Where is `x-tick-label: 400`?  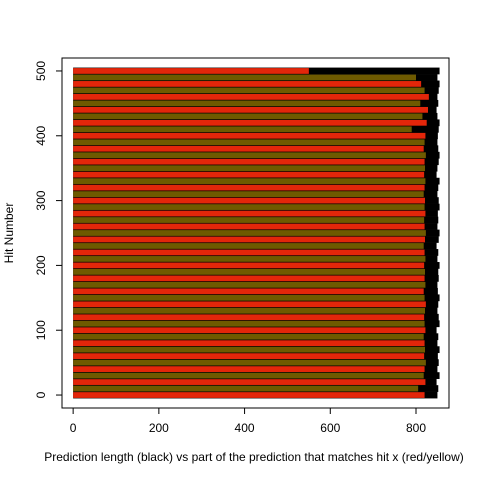 x-tick-label: 400 is located at coordinates (245, 428).